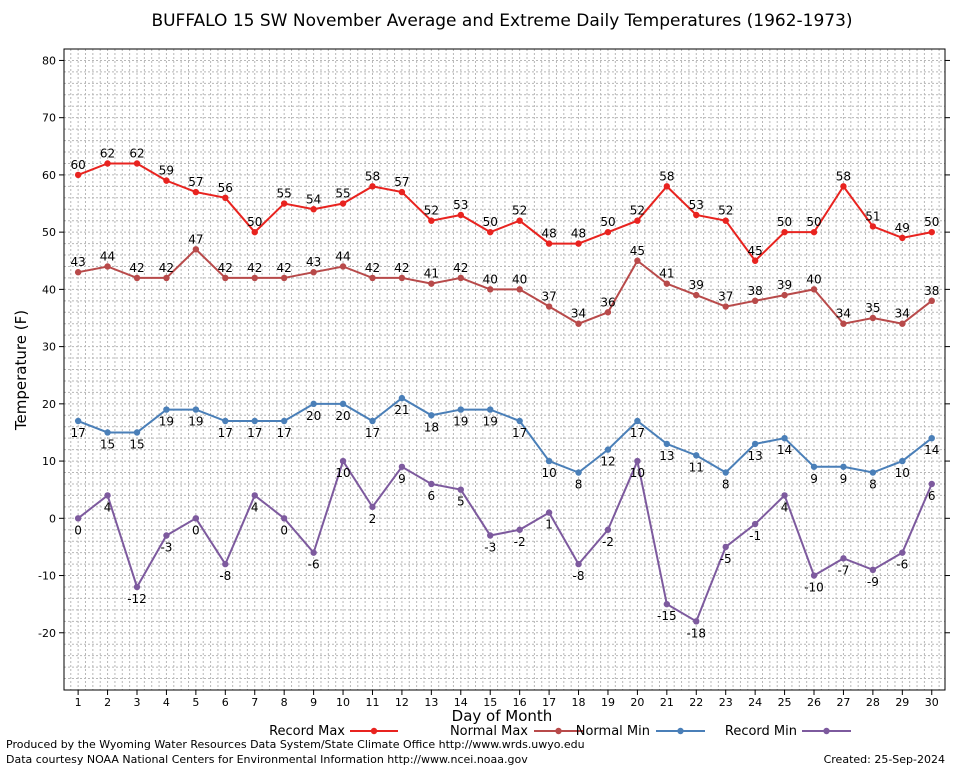 The width and height of the screenshot is (954, 768). What do you see at coordinates (49, 461) in the screenshot?
I see `y-tick-label: 10` at bounding box center [49, 461].